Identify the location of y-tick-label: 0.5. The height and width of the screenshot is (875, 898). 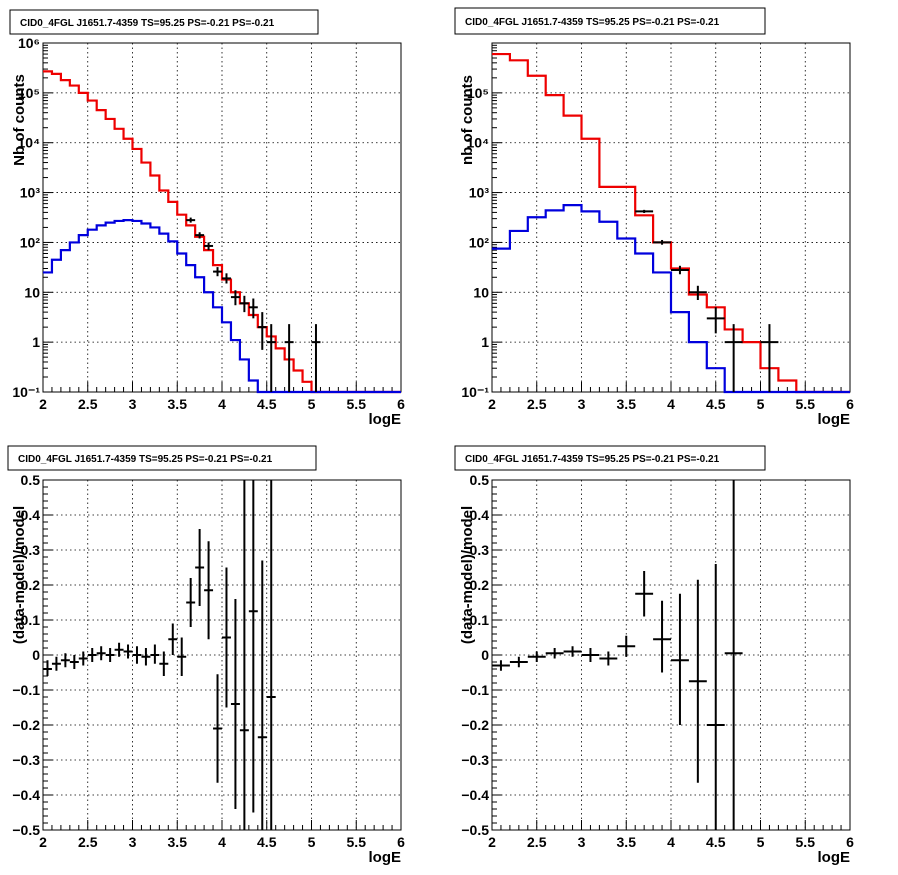
(31, 480).